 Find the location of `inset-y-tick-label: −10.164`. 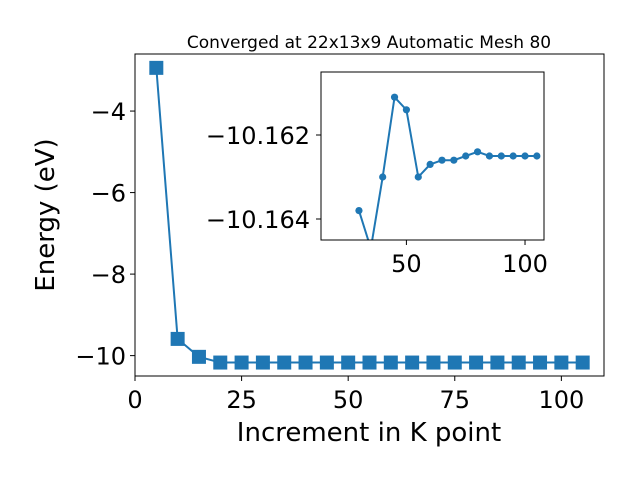

inset-y-tick-label: −10.164 is located at coordinates (258, 220).